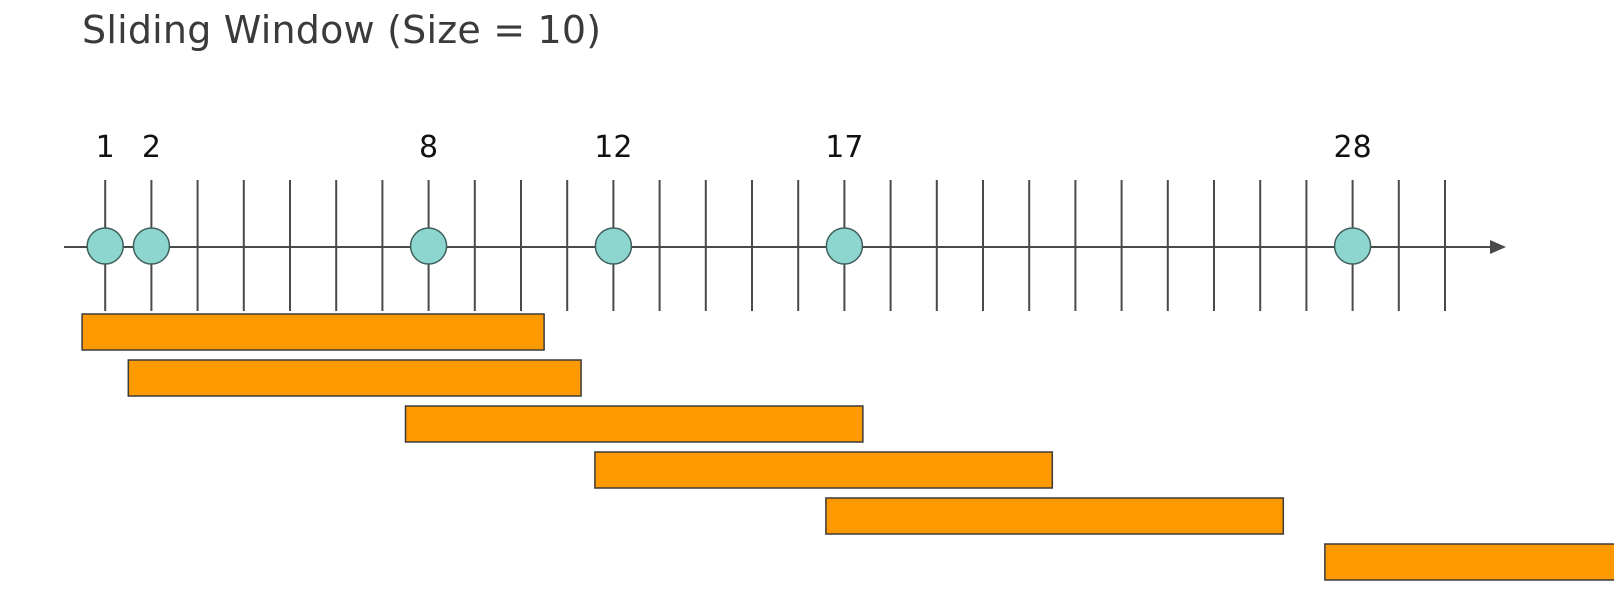 The image size is (1614, 603). Describe the element at coordinates (342, 30) in the screenshot. I see `diagram-title: Sliding Window (Size = 10)` at that location.